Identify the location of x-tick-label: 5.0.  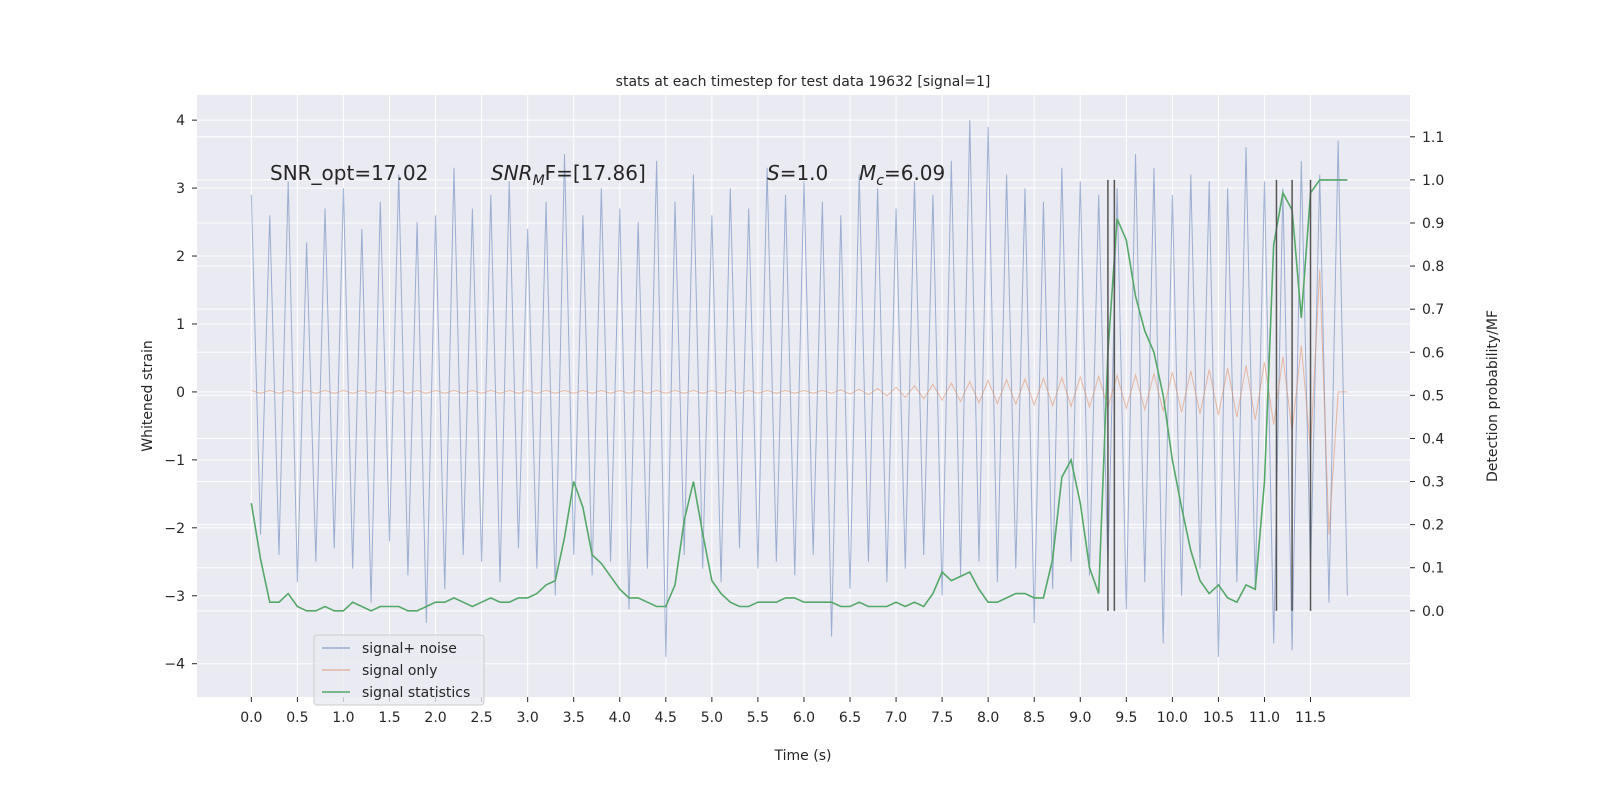
(712, 718).